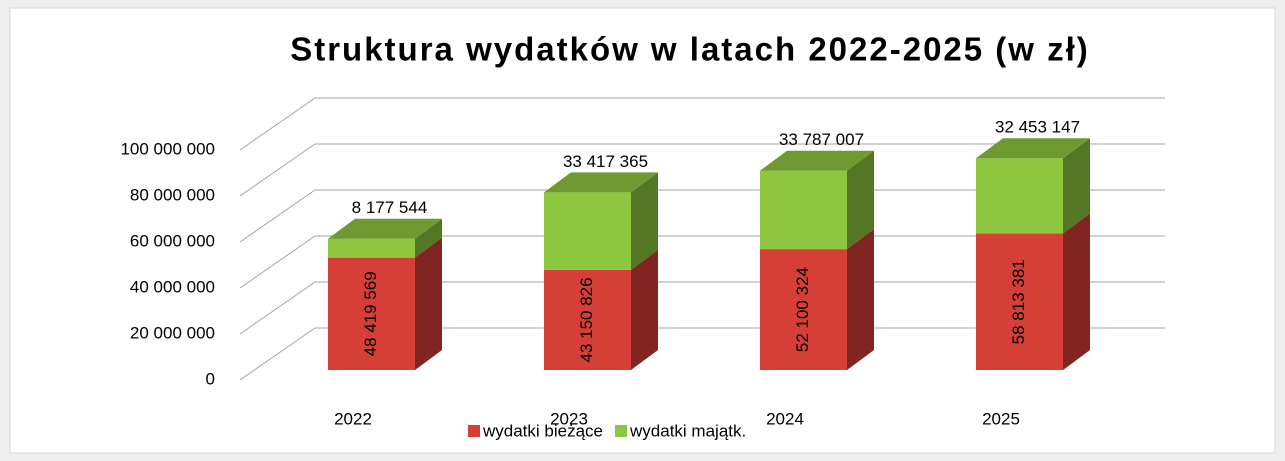 The width and height of the screenshot is (1285, 461). I want to click on y-tick-label: 40 000 000, so click(172, 286).